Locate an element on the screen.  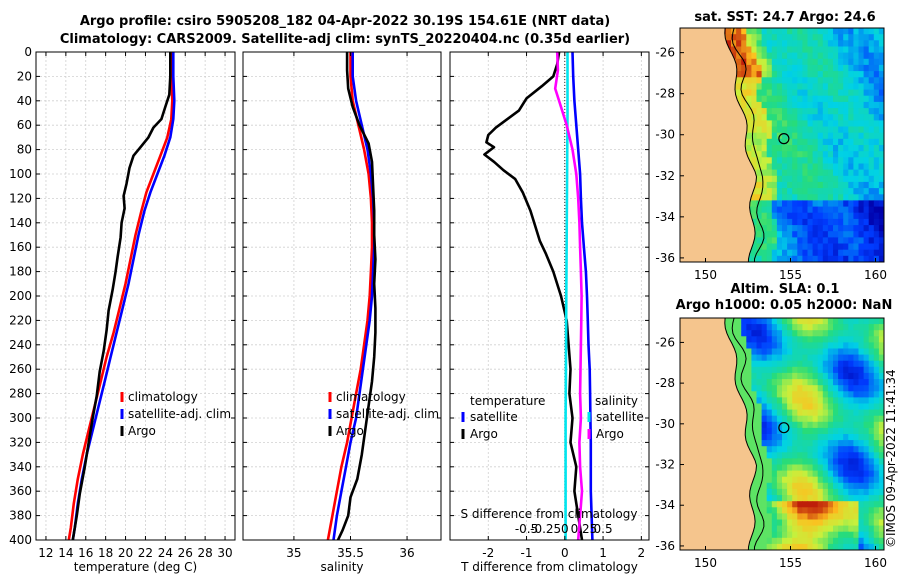
legend-label: Argo is located at coordinates (142, 431).